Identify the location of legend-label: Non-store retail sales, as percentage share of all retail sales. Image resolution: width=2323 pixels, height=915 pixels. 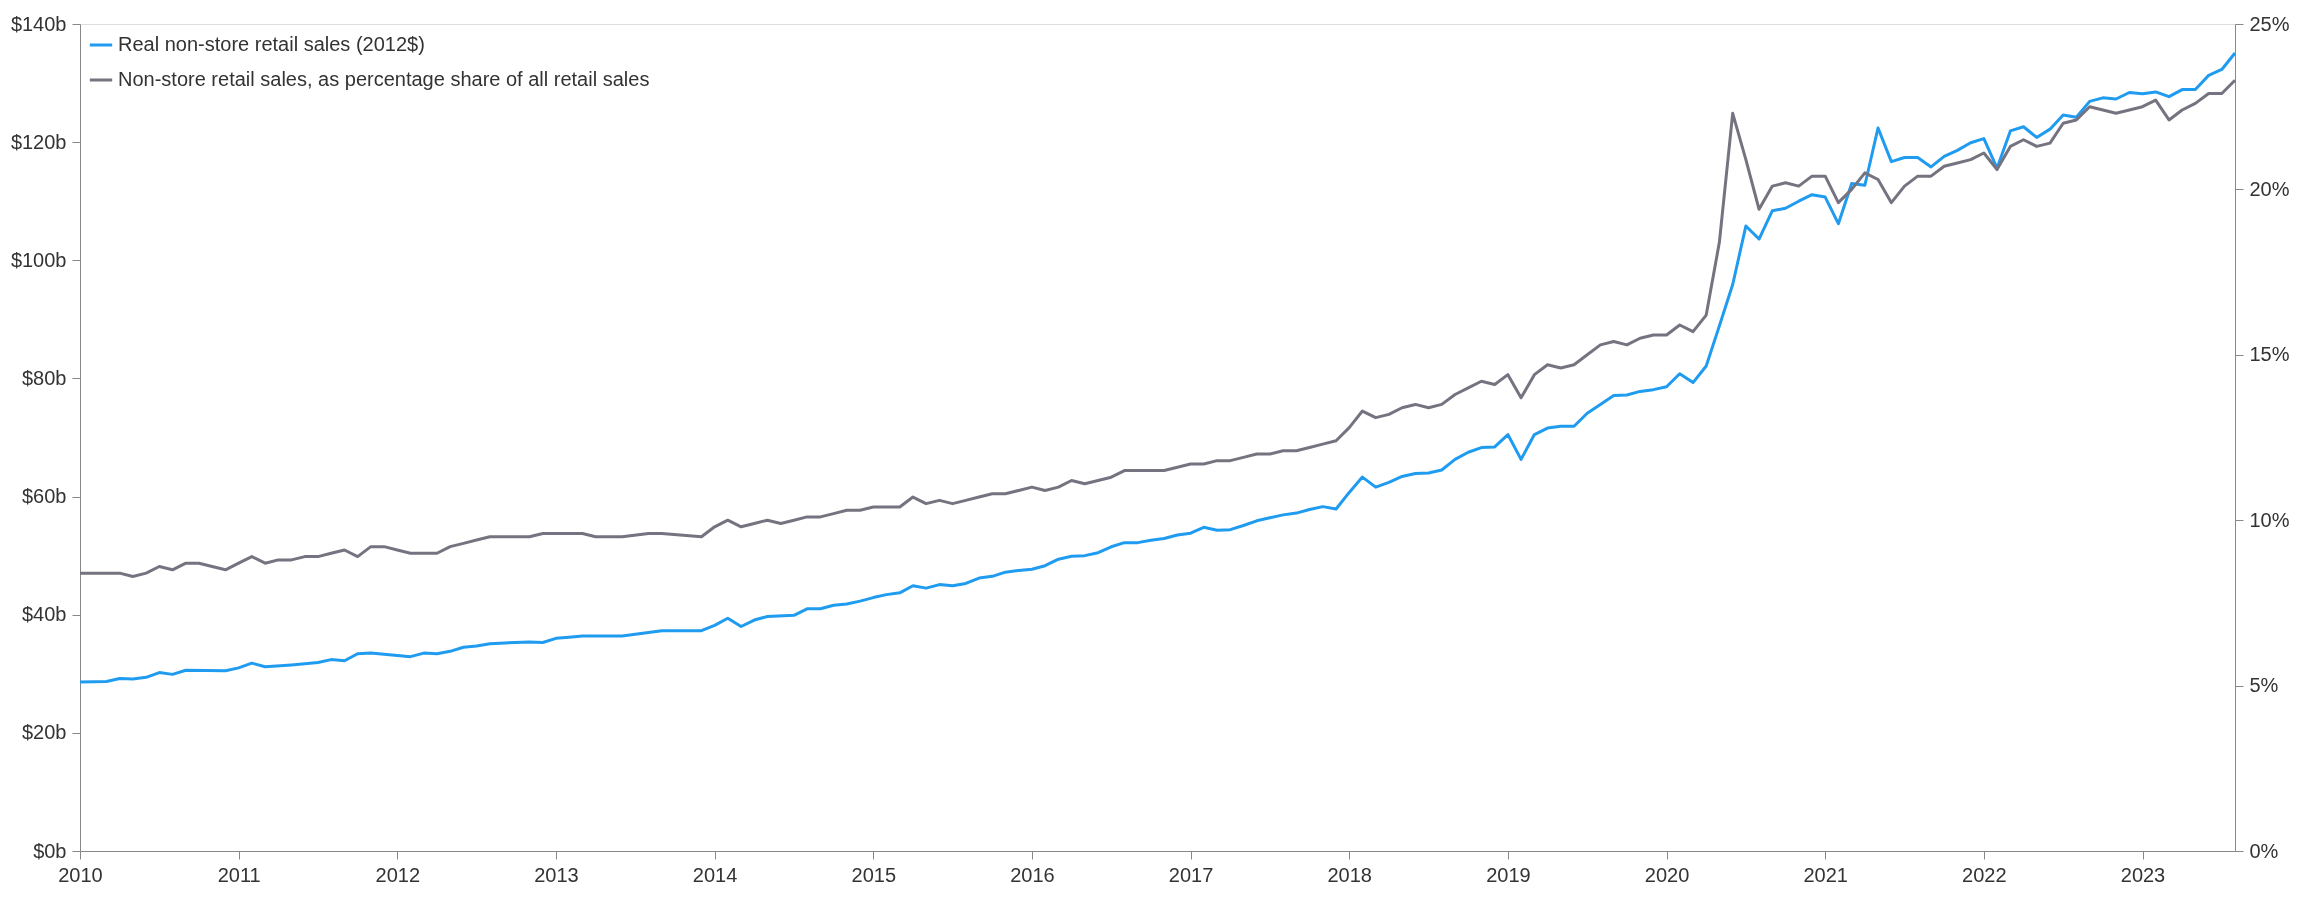
(384, 79).